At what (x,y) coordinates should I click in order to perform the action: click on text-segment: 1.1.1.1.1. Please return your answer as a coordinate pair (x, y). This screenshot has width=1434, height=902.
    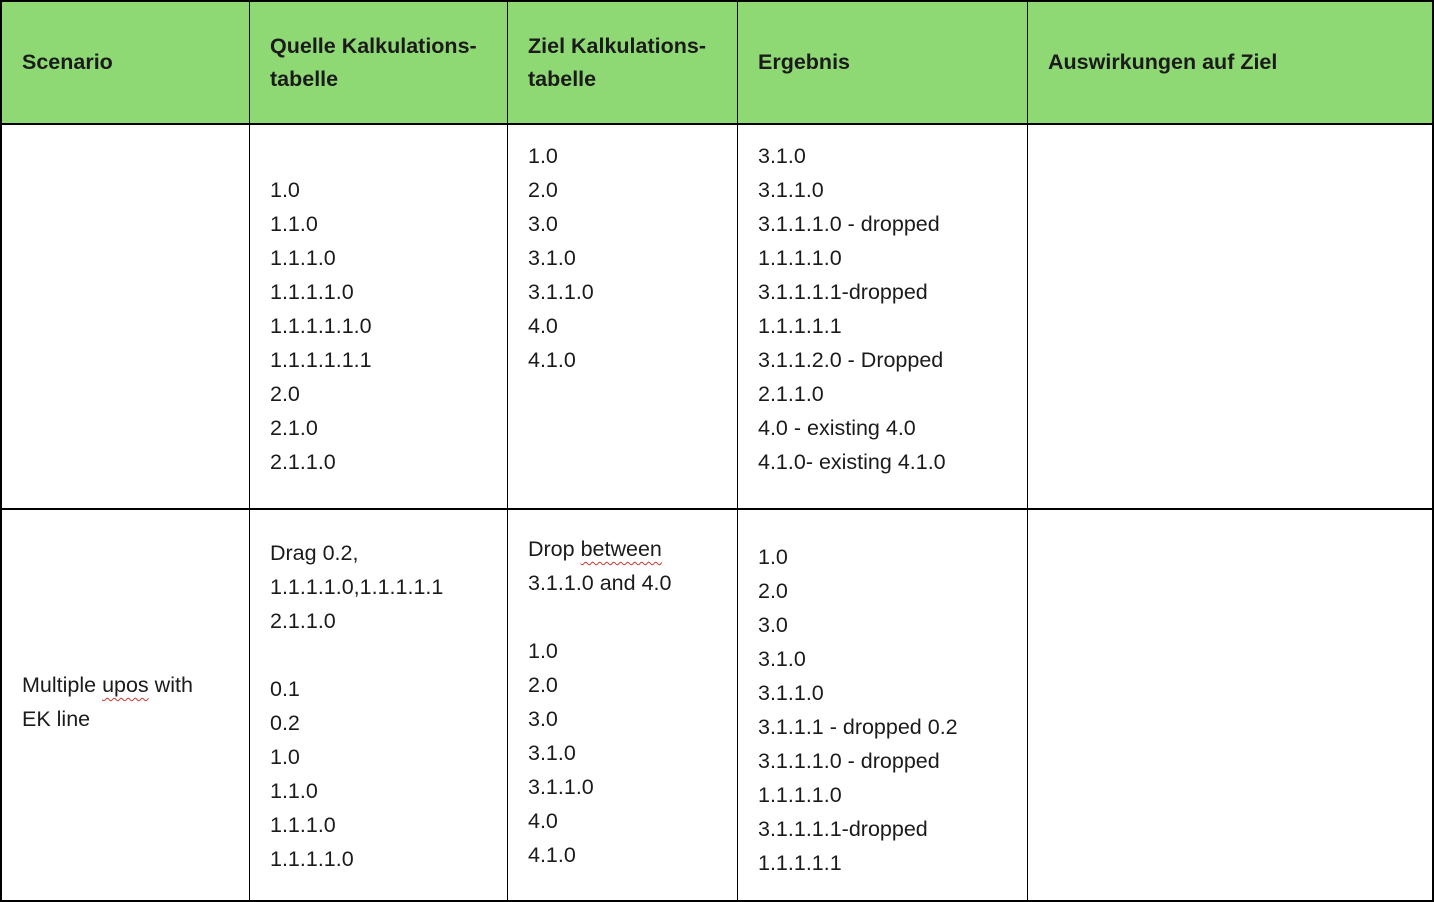
    Looking at the image, I should click on (800, 863).